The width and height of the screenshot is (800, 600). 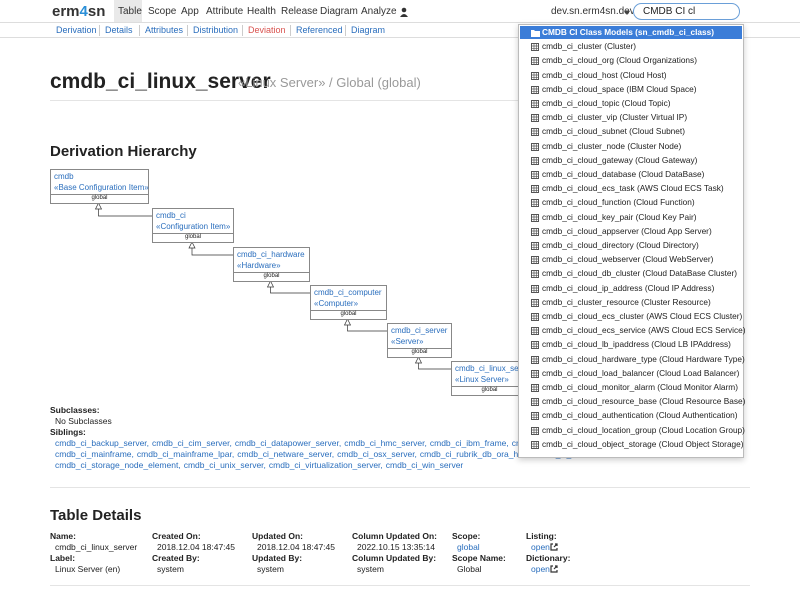 I want to click on sibling-link: cmdb_ci_win_server, so click(x=424, y=465).